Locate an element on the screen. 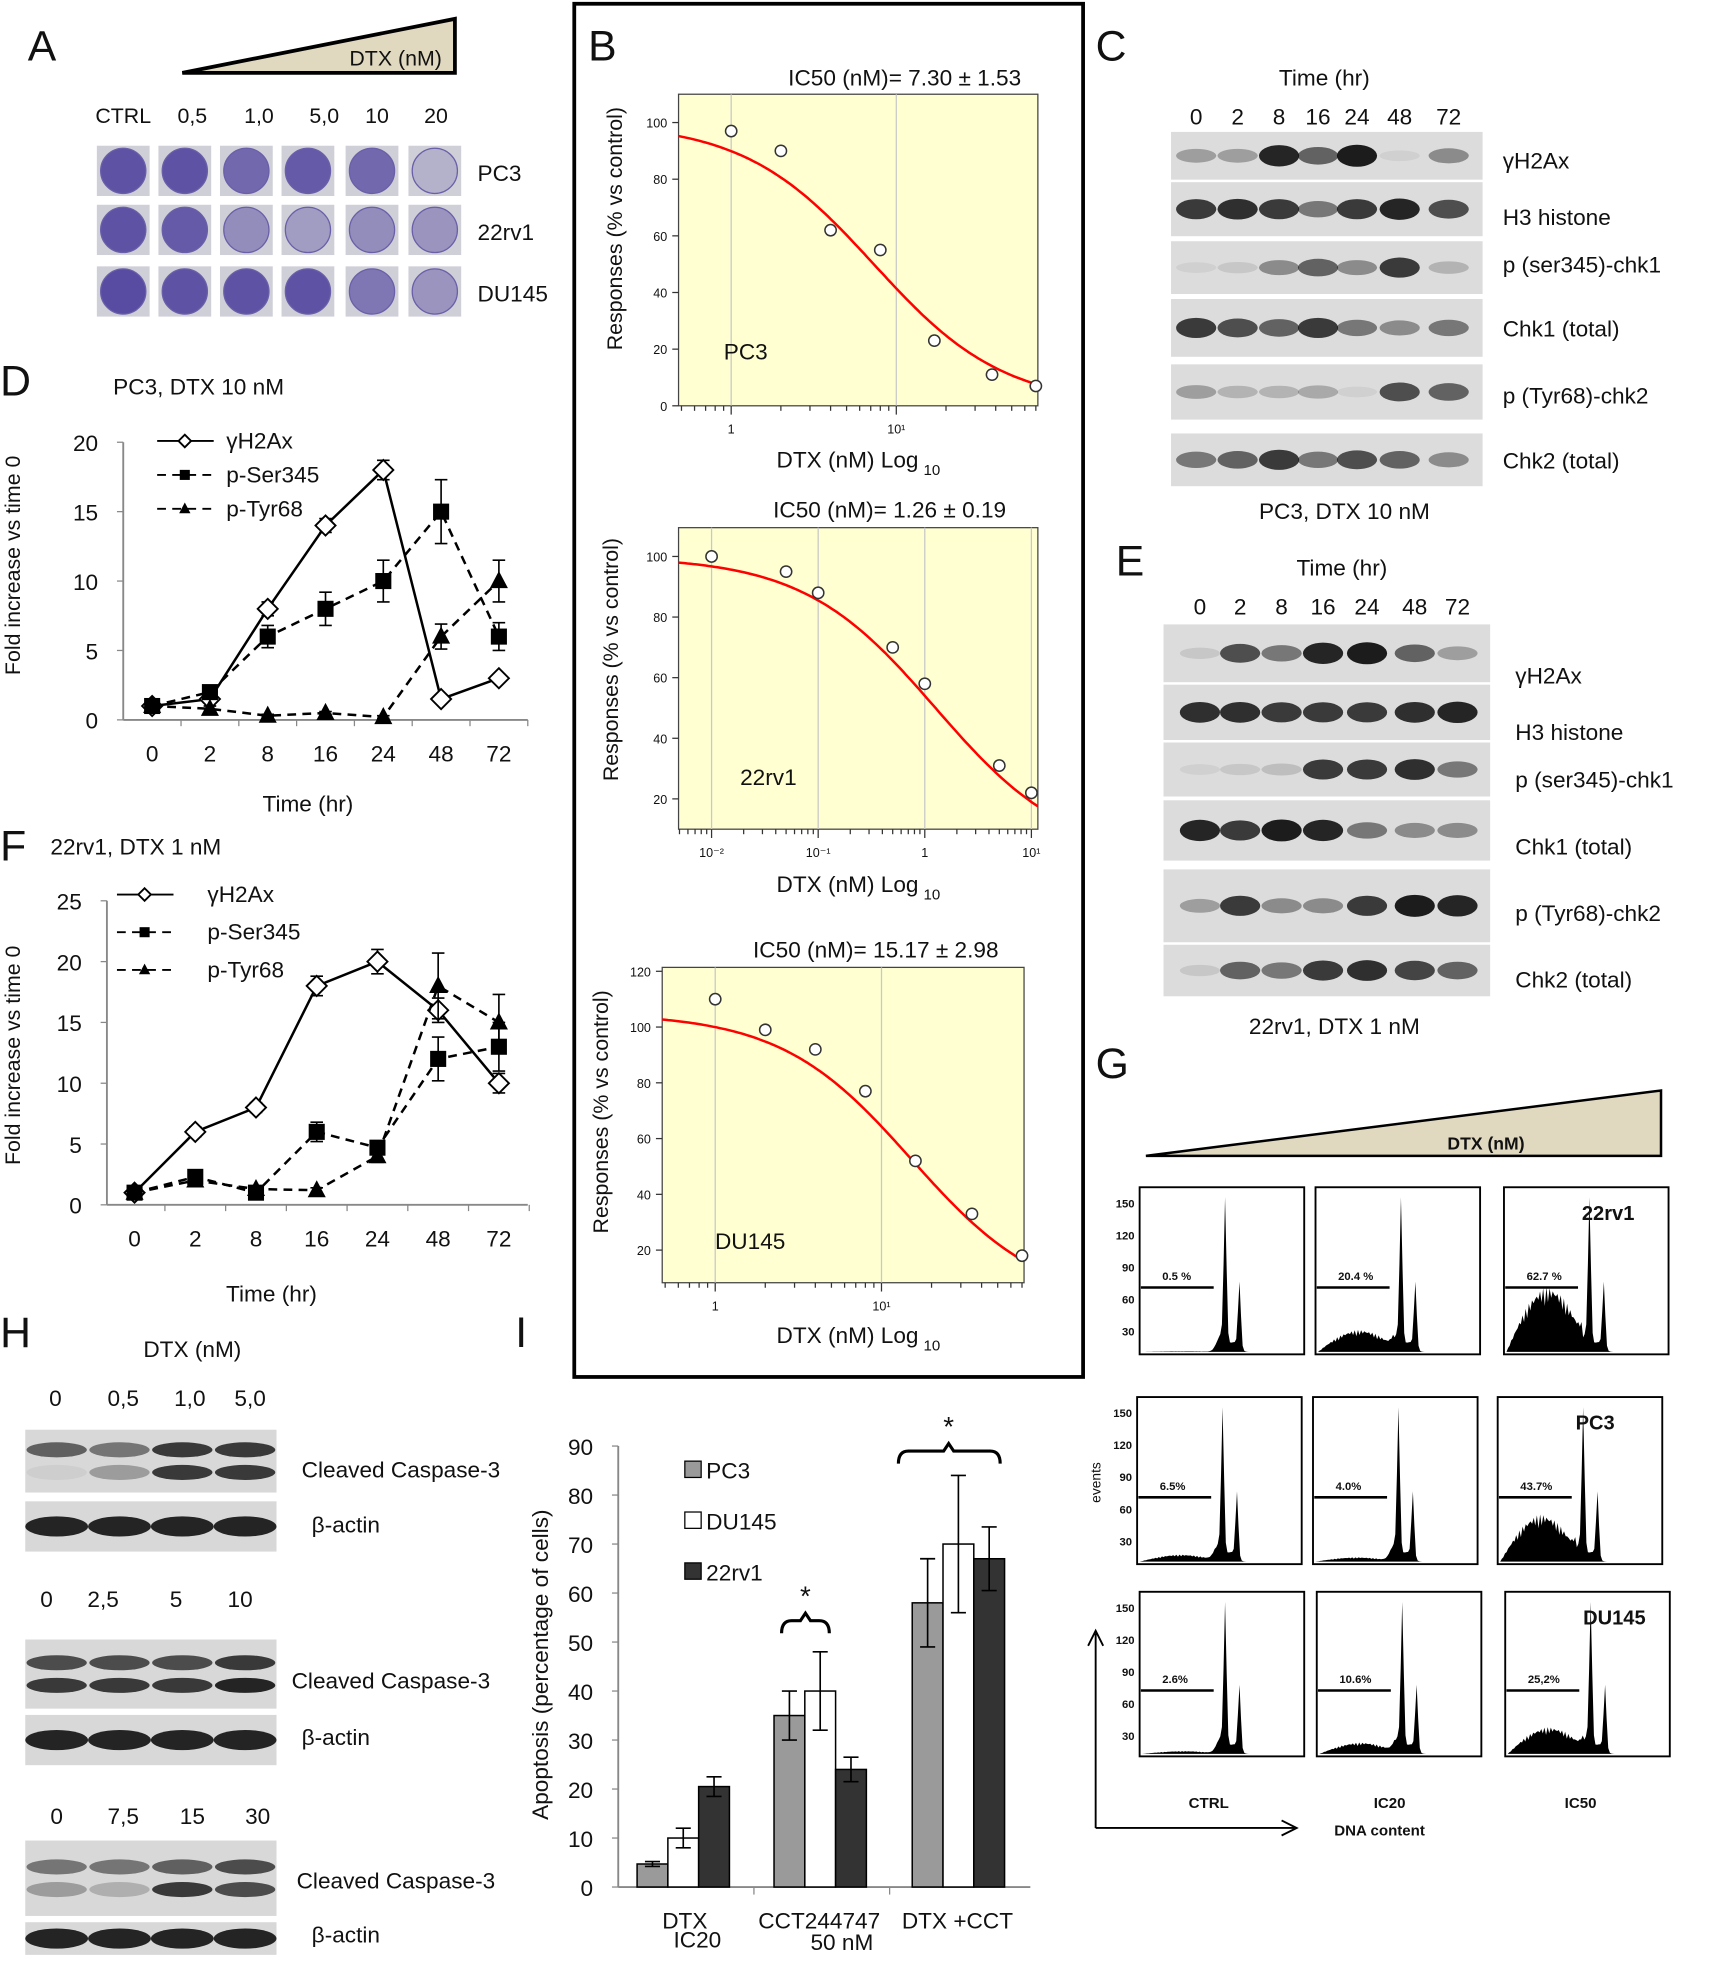  column-label: IC50 is located at coordinates (1581, 1803).